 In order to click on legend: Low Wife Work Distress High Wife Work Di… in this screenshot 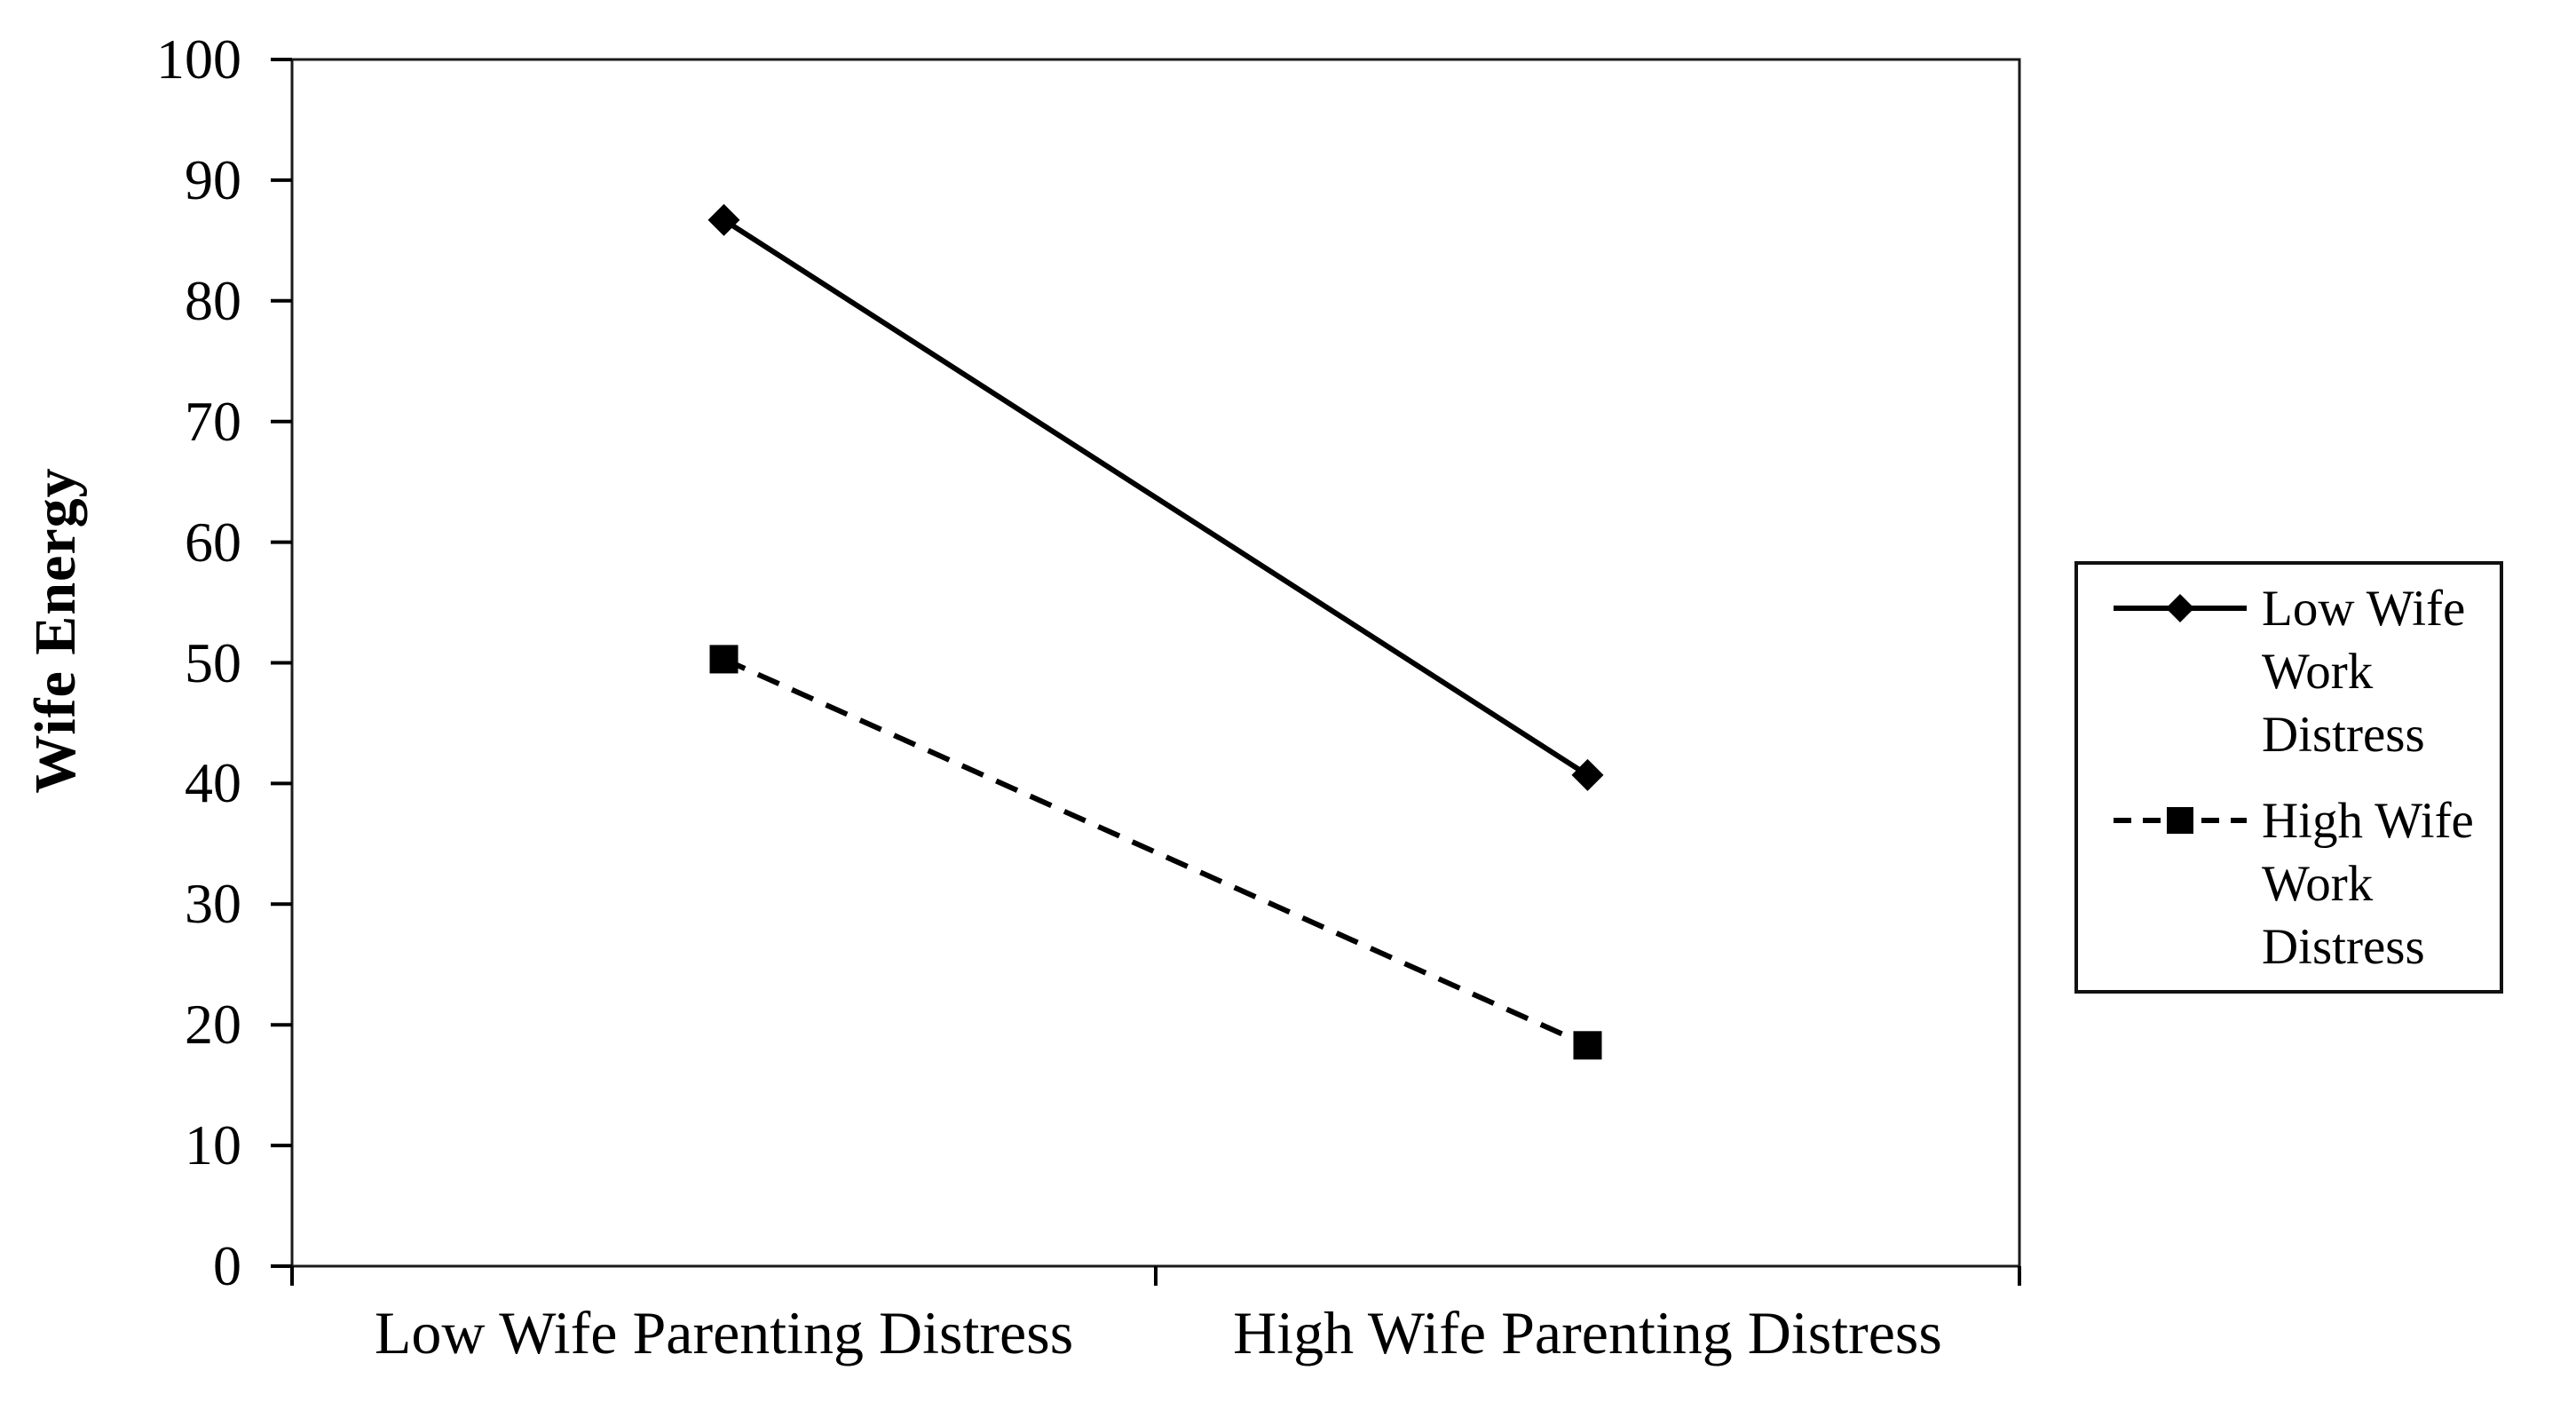, I will do `click(2288, 778)`.